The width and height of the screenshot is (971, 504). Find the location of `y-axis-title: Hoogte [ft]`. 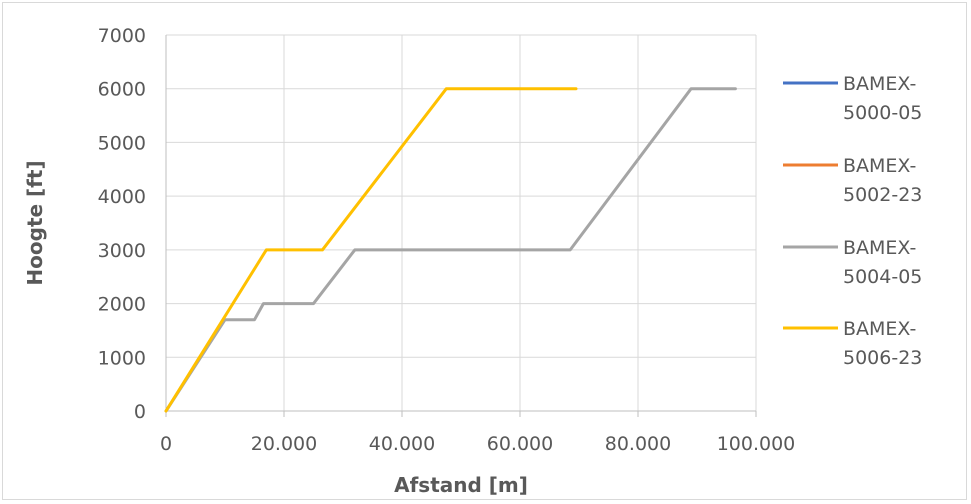

y-axis-title: Hoogte [ft] is located at coordinates (35, 222).